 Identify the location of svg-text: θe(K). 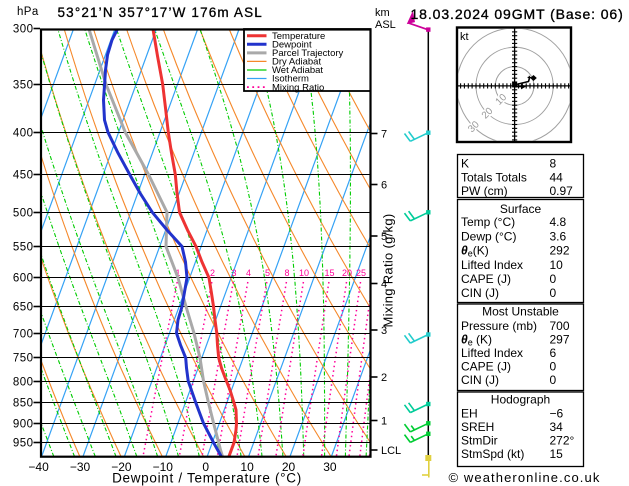
(475, 251).